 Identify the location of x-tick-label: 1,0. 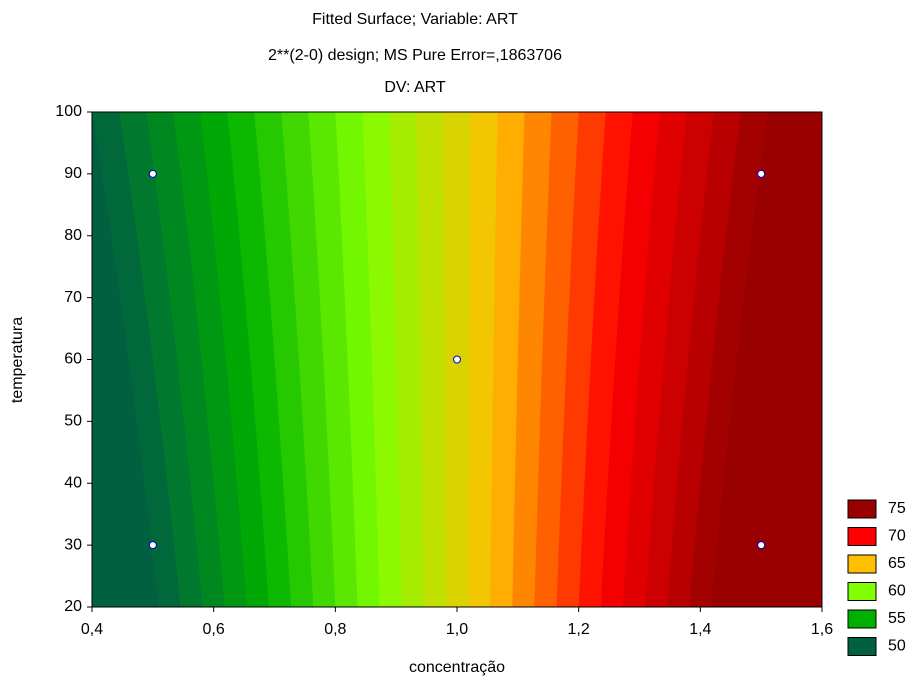
(457, 629).